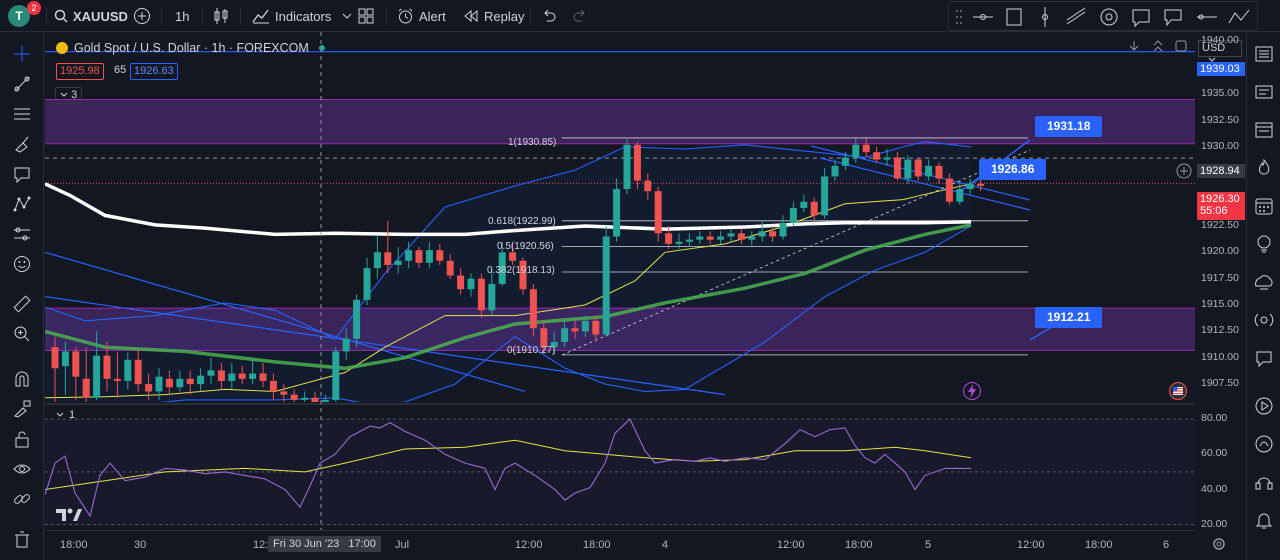 This screenshot has width=1280, height=560. I want to click on magnet-icon, so click(22, 379).